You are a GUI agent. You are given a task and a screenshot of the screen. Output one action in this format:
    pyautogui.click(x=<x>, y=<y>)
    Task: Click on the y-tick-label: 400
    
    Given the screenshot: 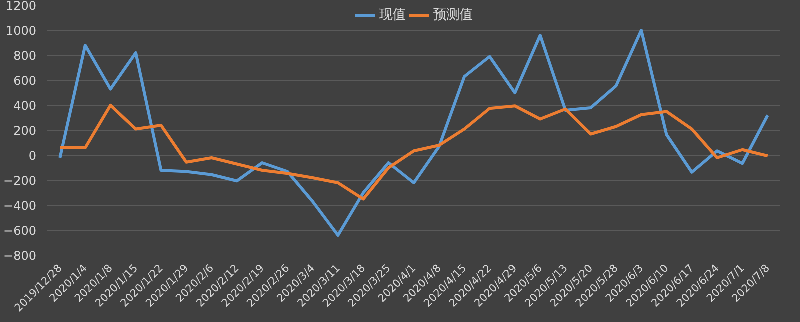 What is the action you would take?
    pyautogui.click(x=25, y=106)
    